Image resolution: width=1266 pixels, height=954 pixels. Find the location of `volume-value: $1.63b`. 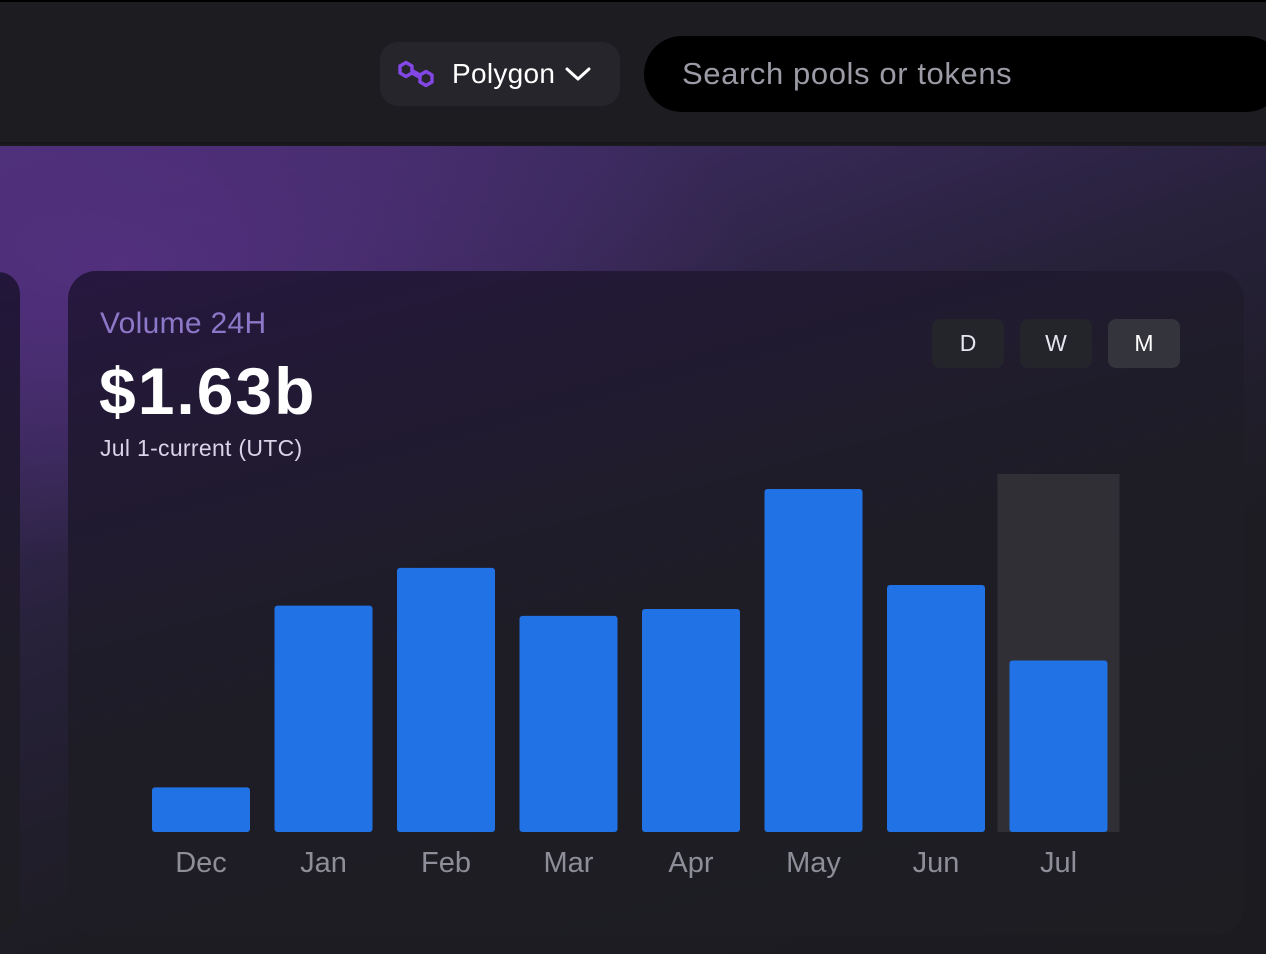

volume-value: $1.63b is located at coordinates (208, 391).